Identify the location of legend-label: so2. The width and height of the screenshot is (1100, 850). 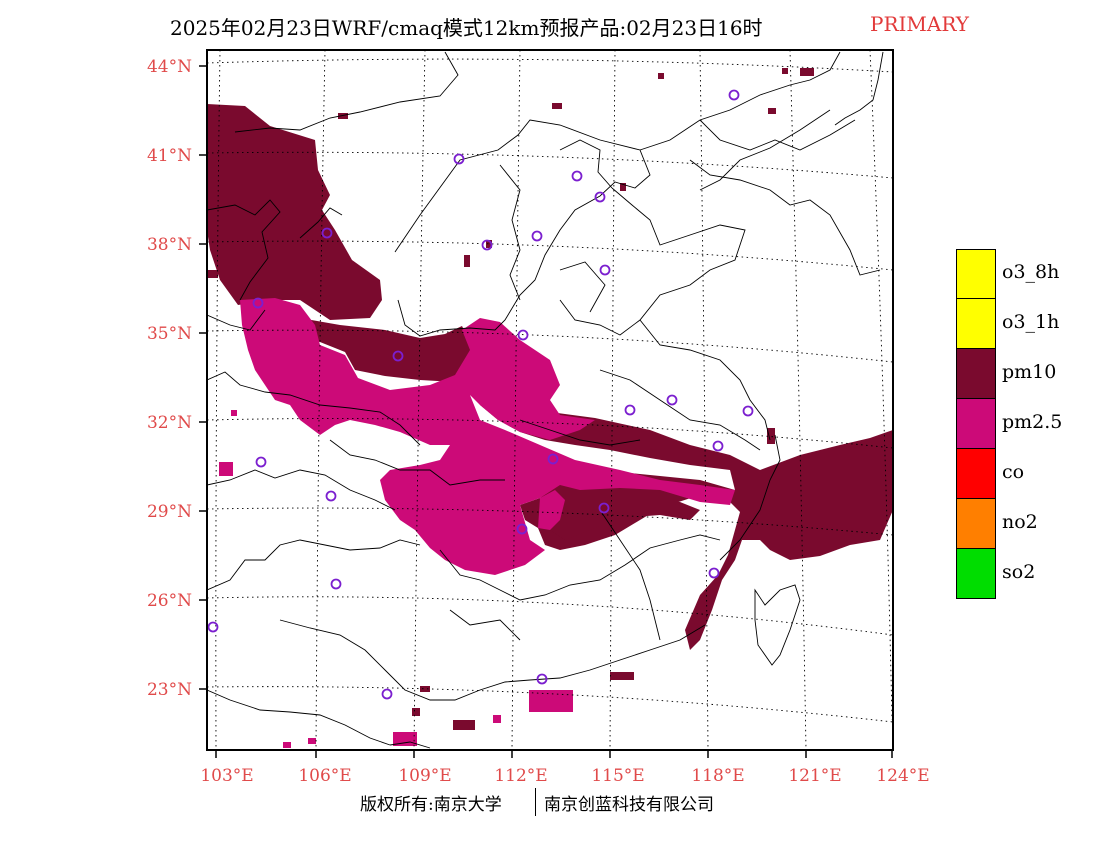
(1019, 572).